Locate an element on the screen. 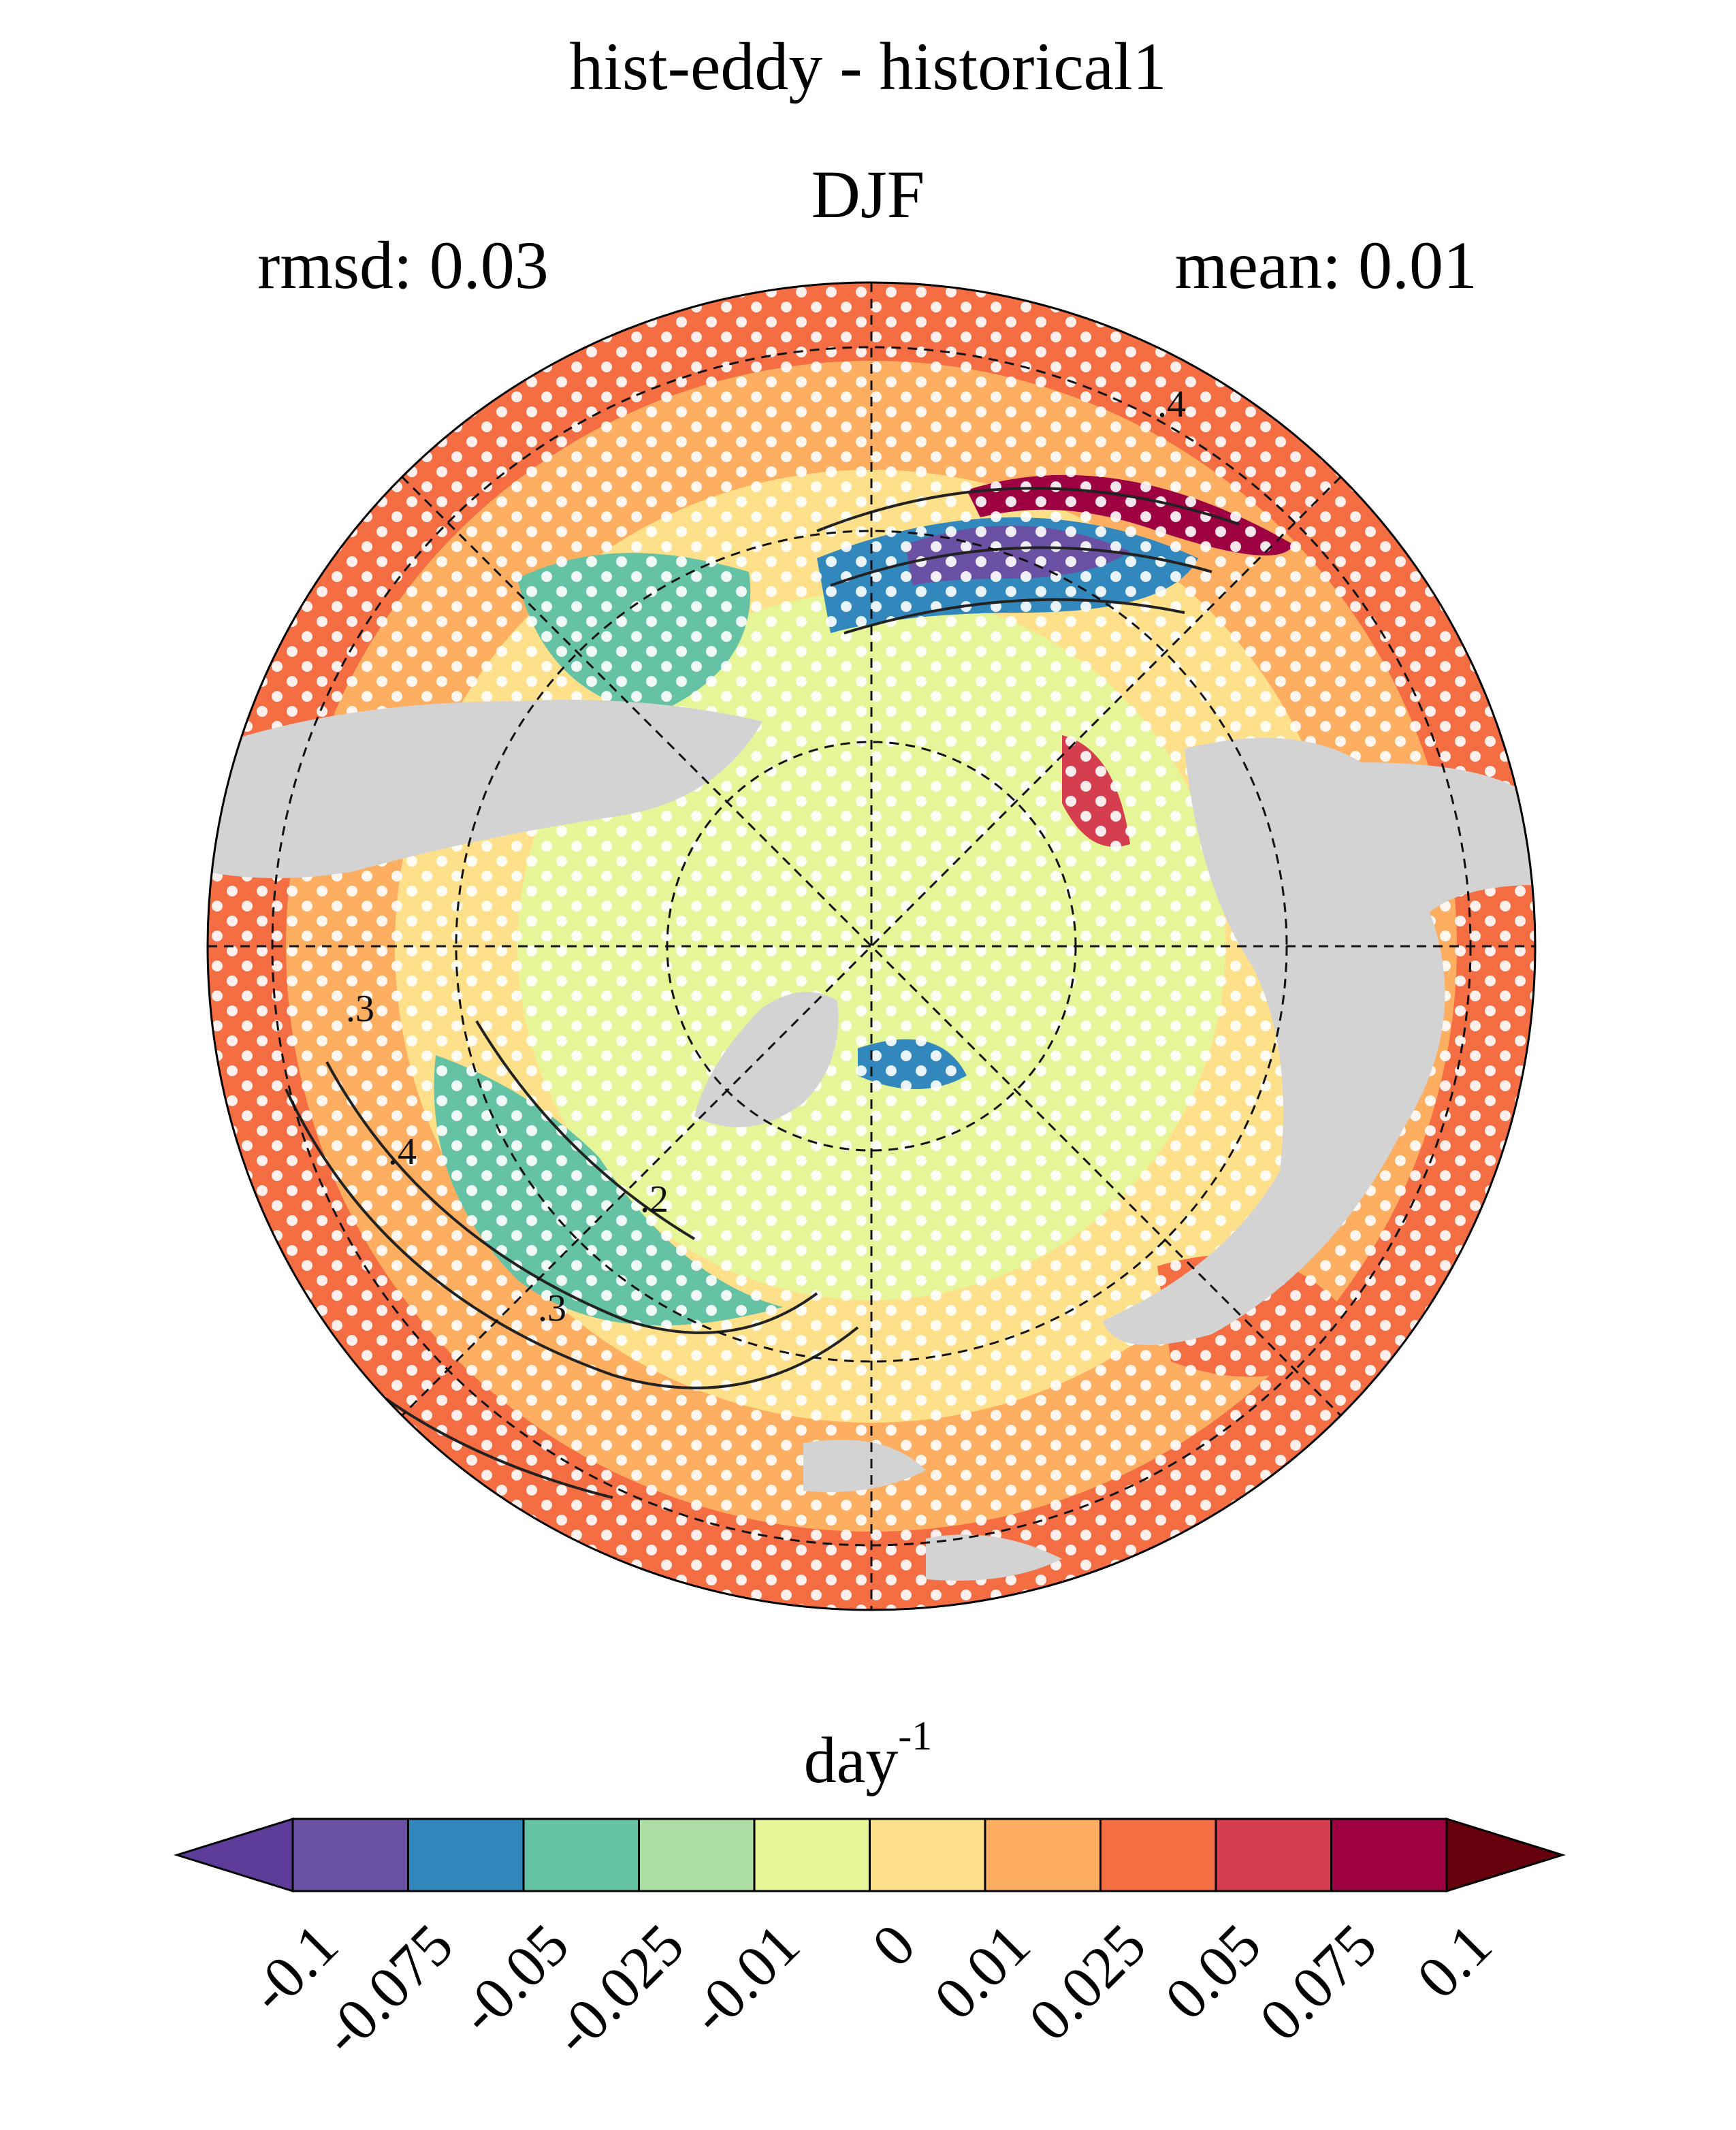  land-mask-arabia is located at coordinates (994, 1557).